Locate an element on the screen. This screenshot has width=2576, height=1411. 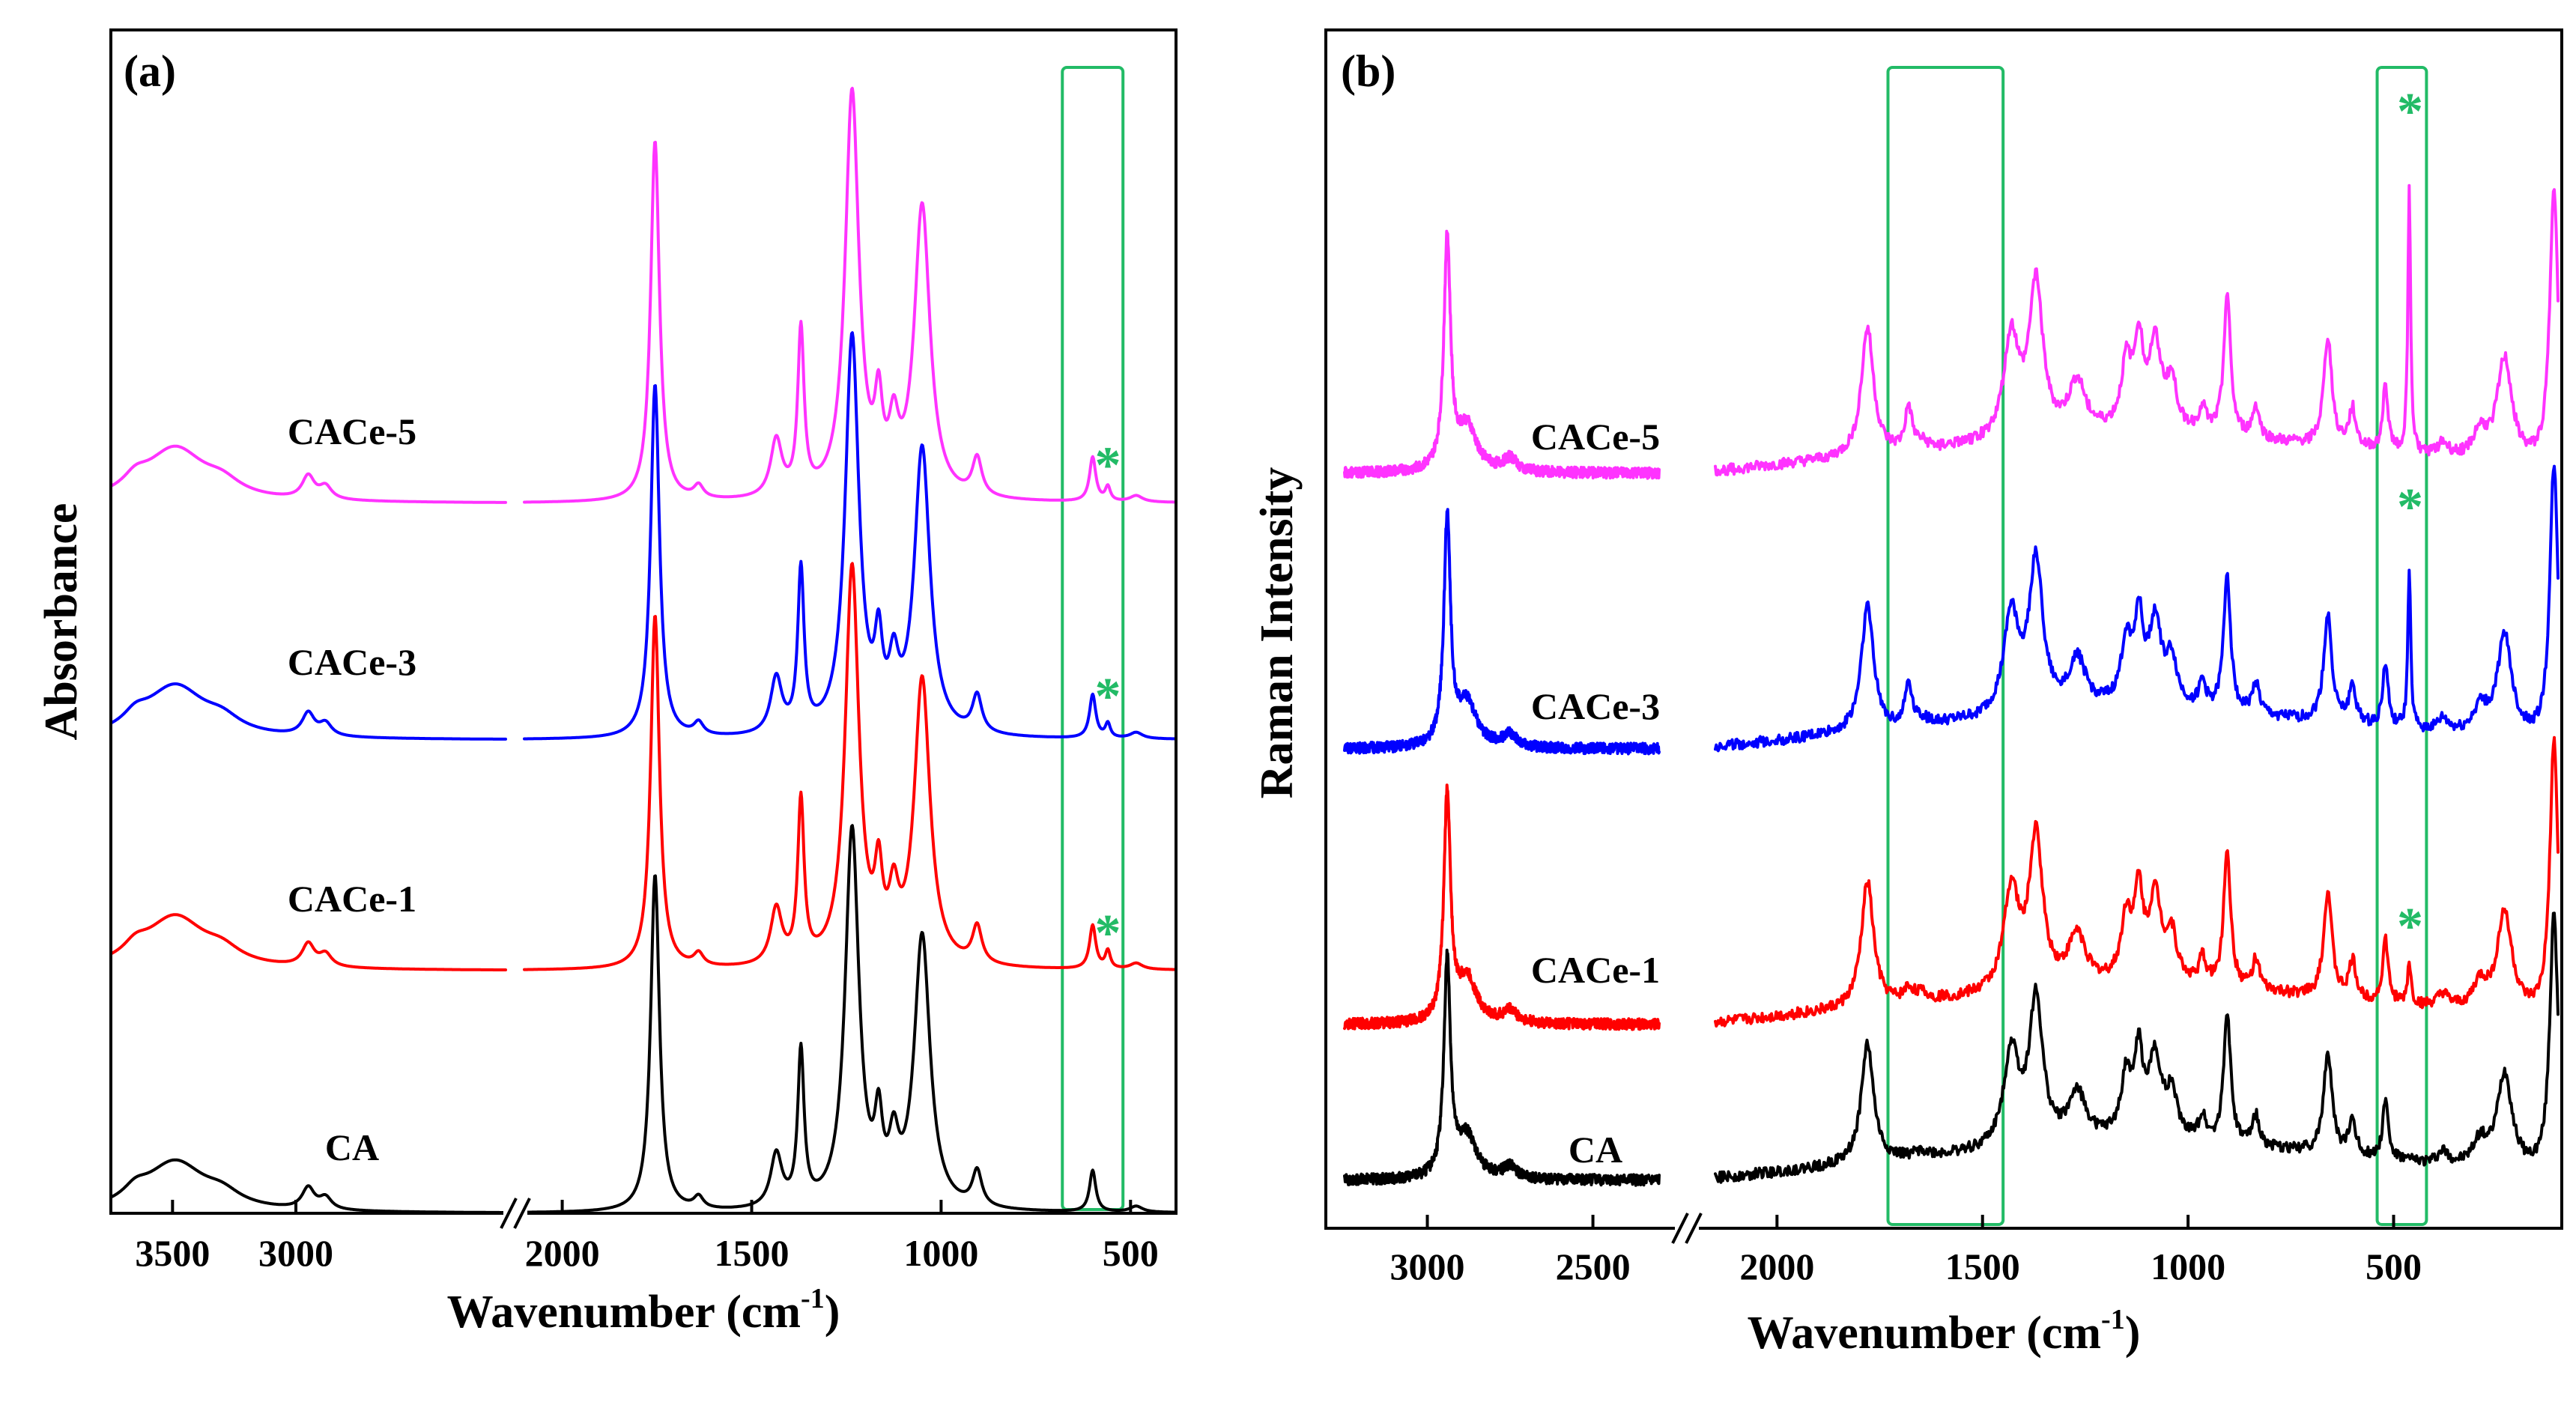
panel-label-a: (a) is located at coordinates (150, 71).